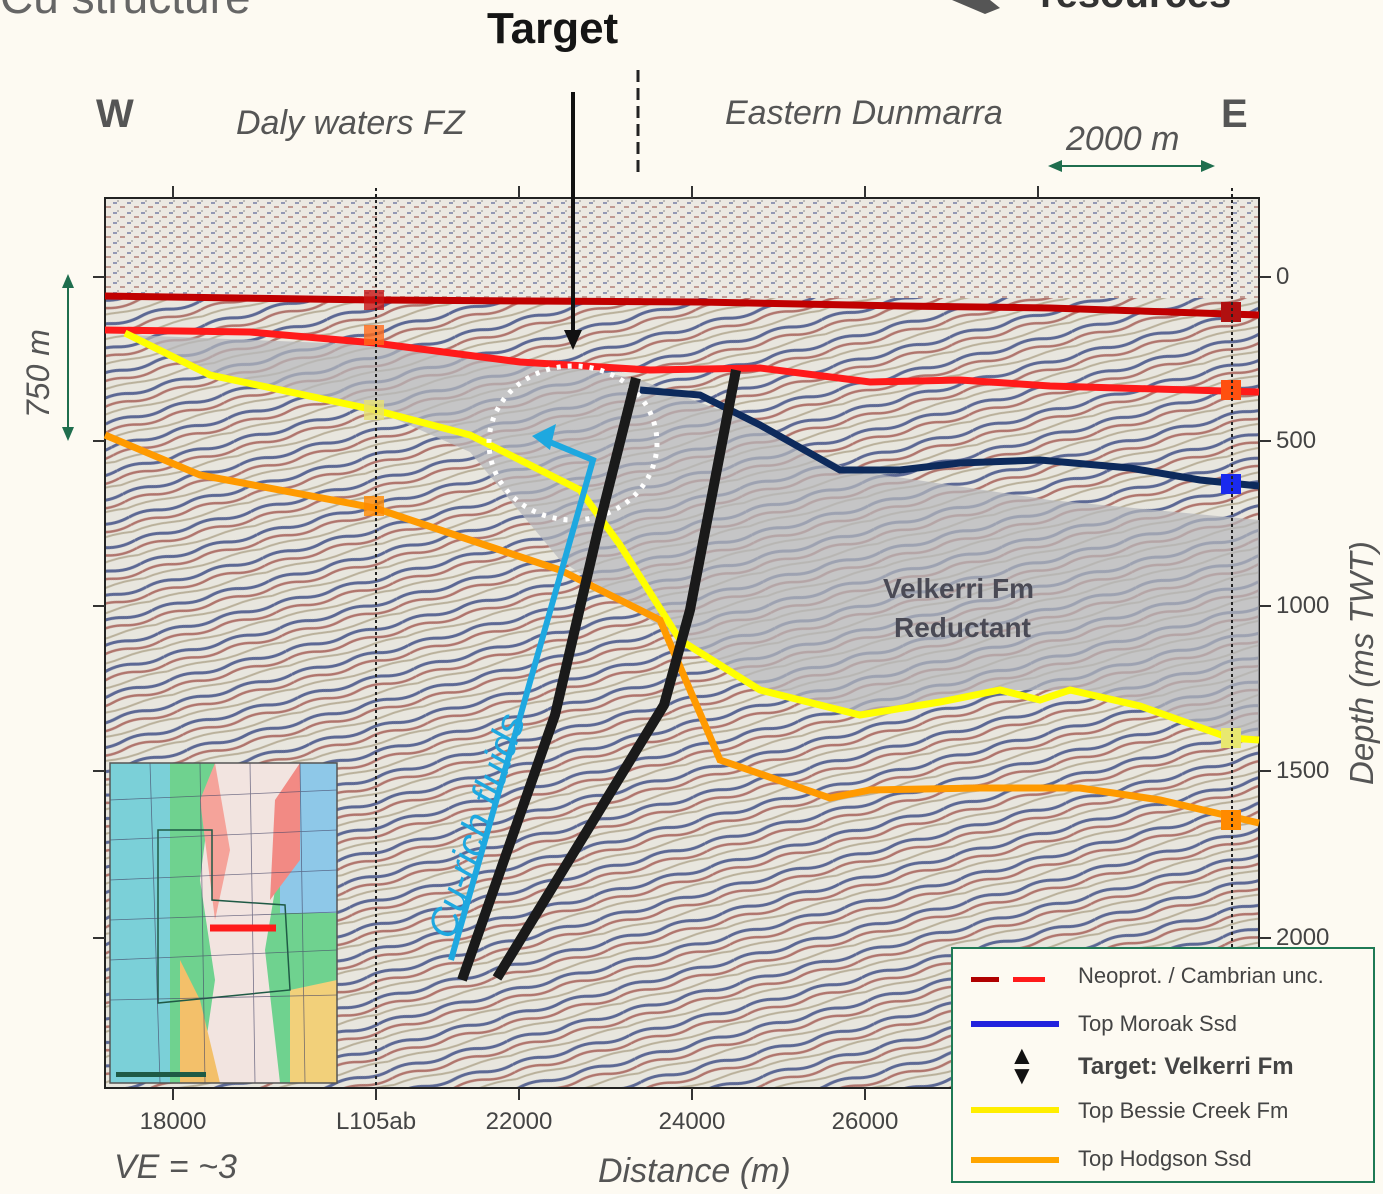 This screenshot has width=1383, height=1194. Describe the element at coordinates (962, 627) in the screenshot. I see `reductant-label: Reductant` at that location.